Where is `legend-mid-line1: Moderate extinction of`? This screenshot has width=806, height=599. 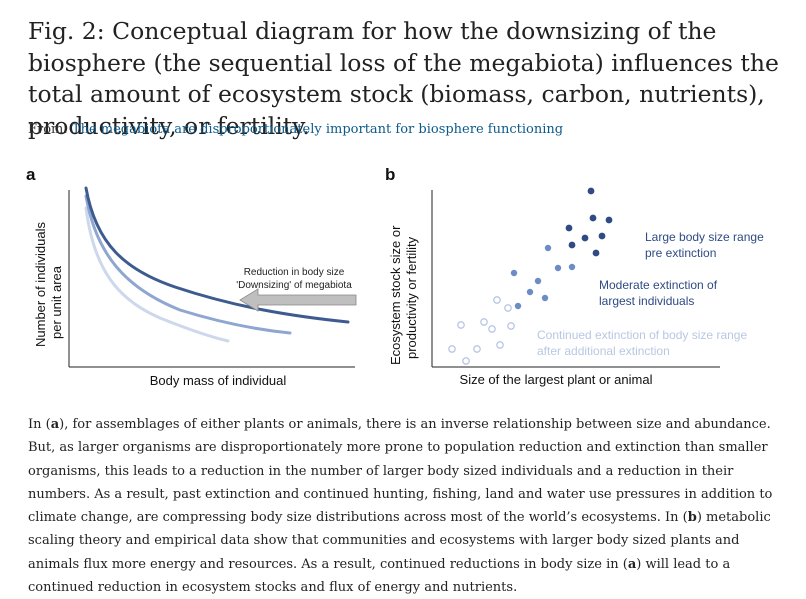 legend-mid-line1: Moderate extinction of is located at coordinates (658, 285).